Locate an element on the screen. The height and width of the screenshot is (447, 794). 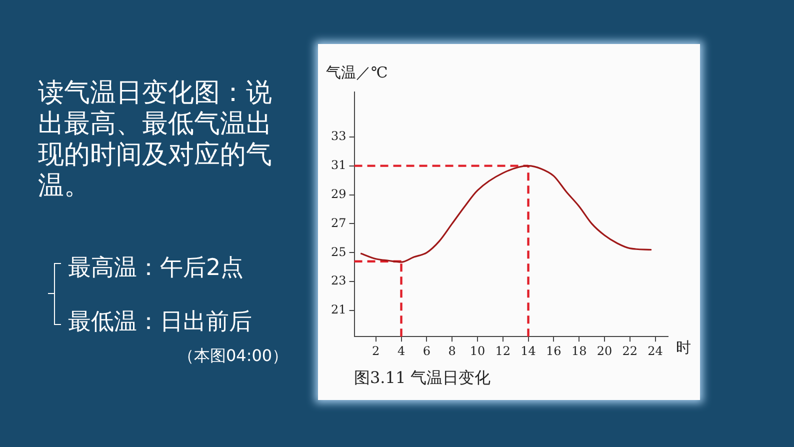
y-tick-label: 33 is located at coordinates (338, 135).